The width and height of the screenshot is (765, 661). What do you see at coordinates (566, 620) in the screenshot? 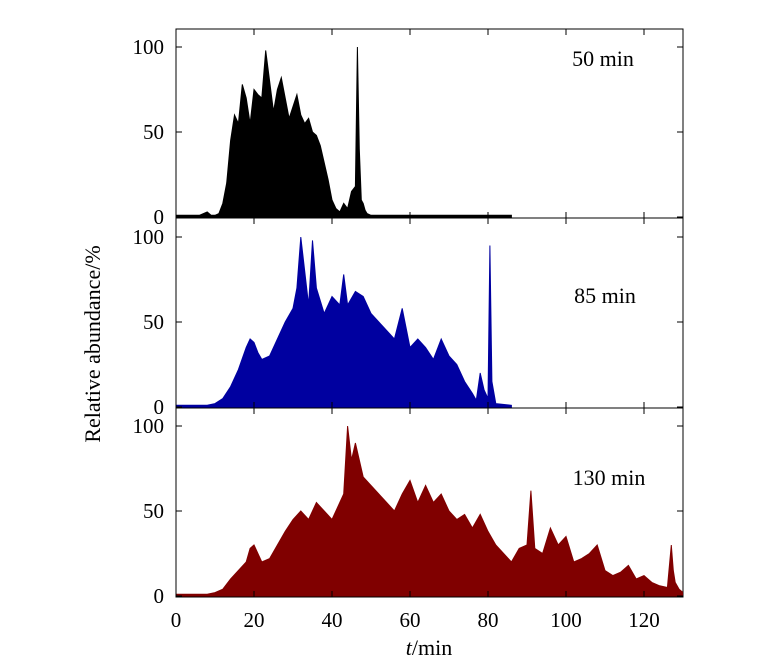
I see `x-tick-label: 100` at bounding box center [566, 620].